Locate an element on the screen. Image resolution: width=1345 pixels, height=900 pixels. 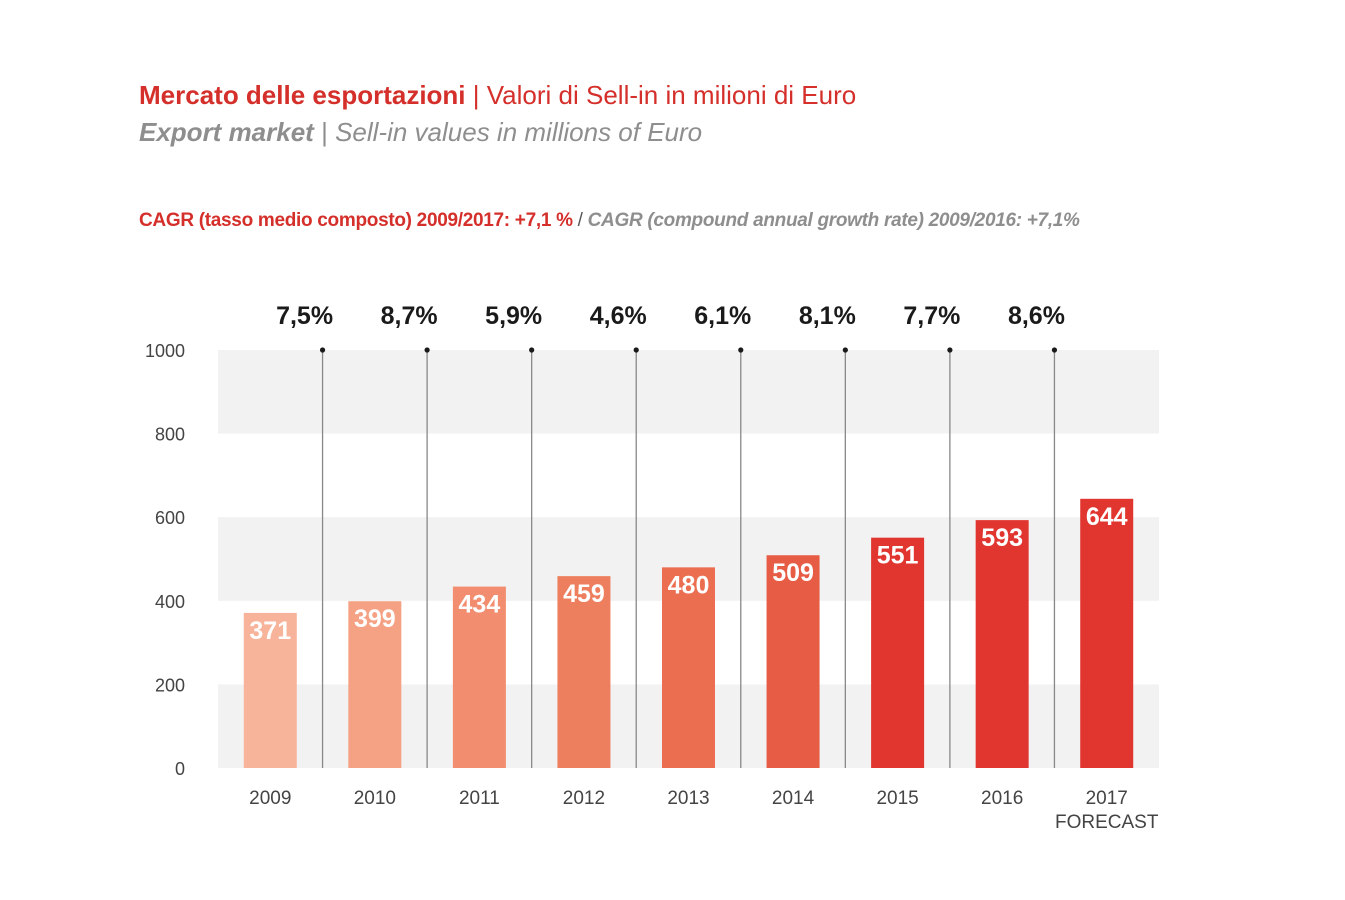
growth-rate-label: 7,5% is located at coordinates (304, 316).